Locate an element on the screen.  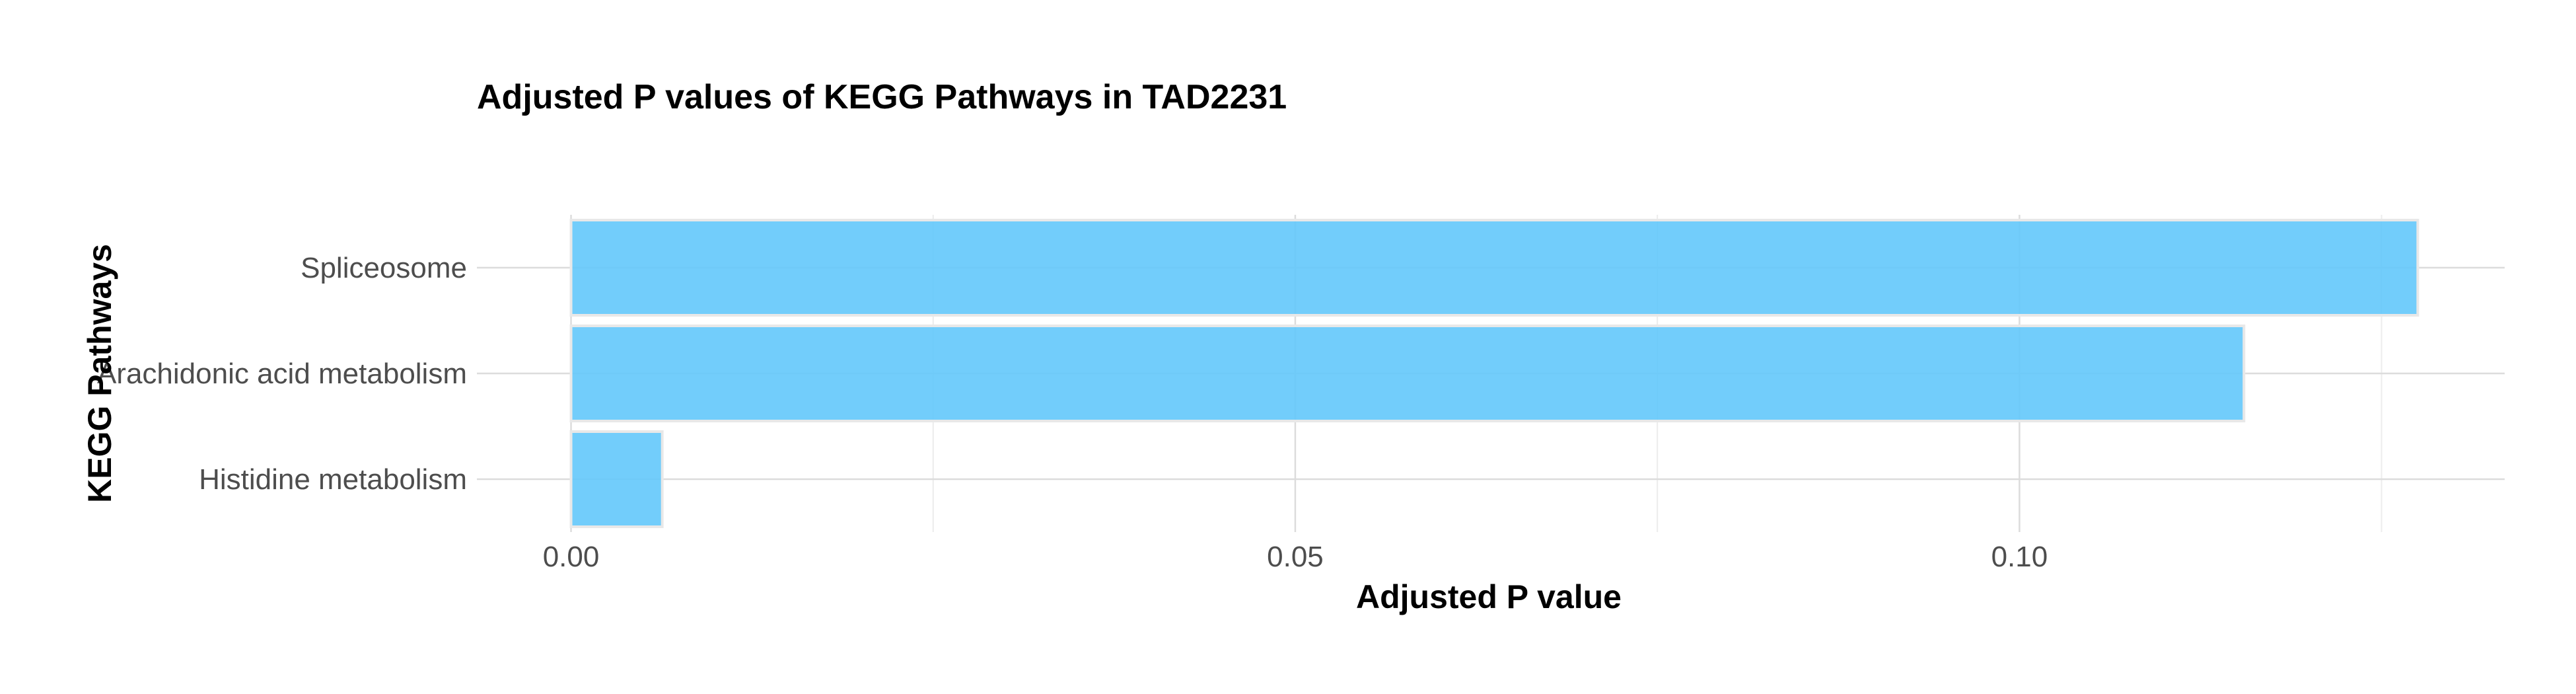
x-tick-label: 0.05 is located at coordinates (1296, 557).